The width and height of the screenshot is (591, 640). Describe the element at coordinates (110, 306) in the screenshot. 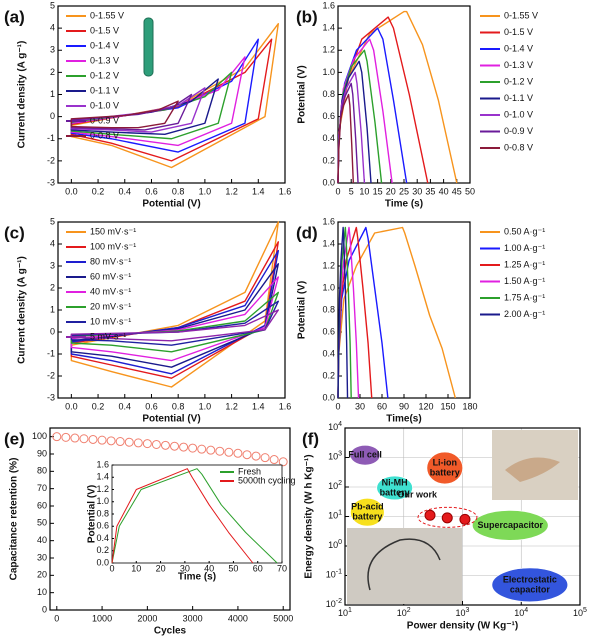

I see `legend-label: 20 mV·s⁻¹` at that location.